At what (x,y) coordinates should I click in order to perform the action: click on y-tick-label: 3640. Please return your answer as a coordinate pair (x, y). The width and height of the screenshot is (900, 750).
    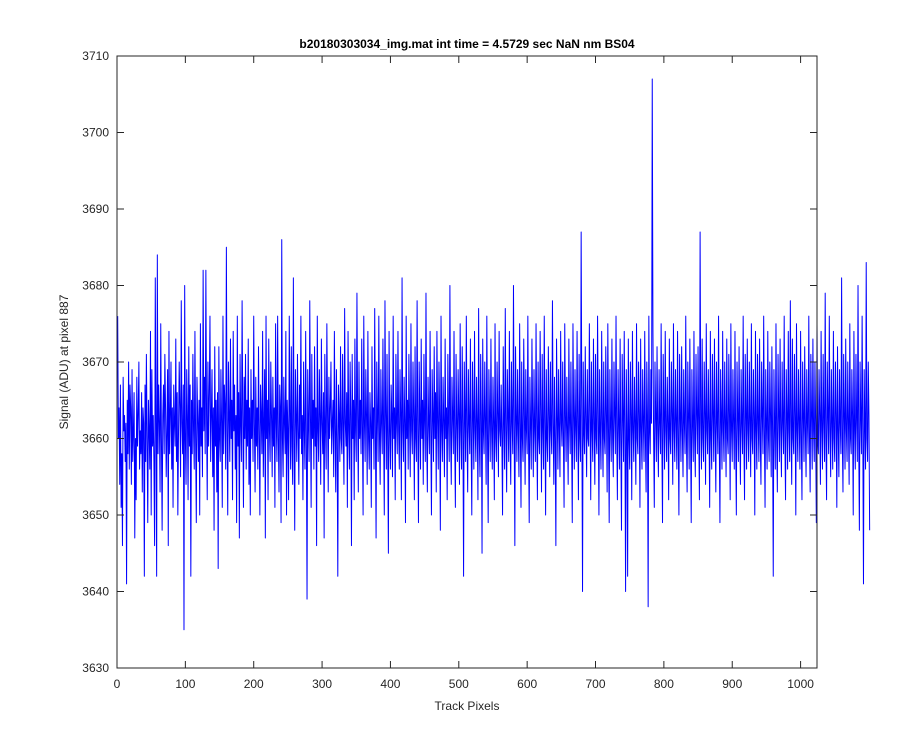
    Looking at the image, I should click on (95, 592).